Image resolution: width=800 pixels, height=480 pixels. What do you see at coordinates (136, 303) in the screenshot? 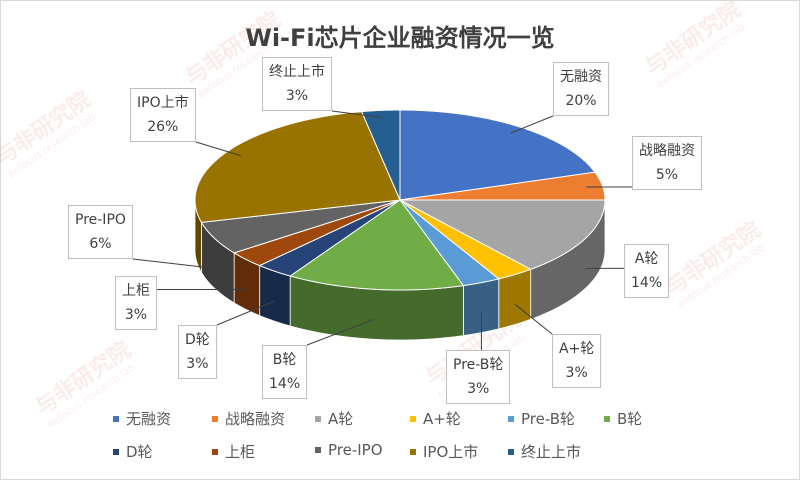
I see `data-label: 上柜 3%` at bounding box center [136, 303].